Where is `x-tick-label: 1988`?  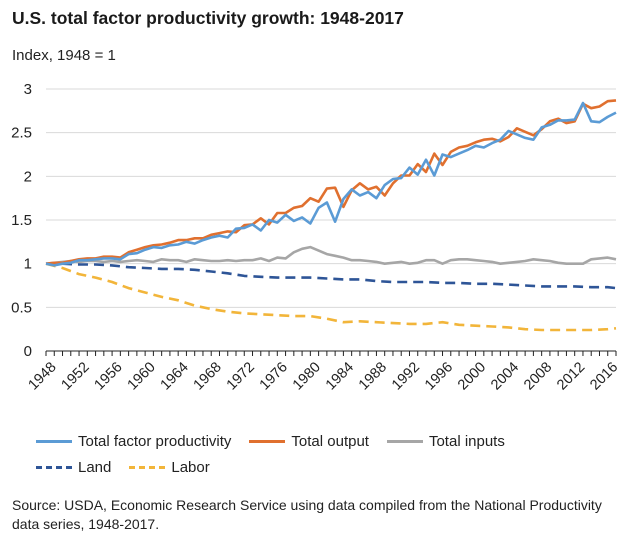 x-tick-label: 1988 is located at coordinates (373, 376).